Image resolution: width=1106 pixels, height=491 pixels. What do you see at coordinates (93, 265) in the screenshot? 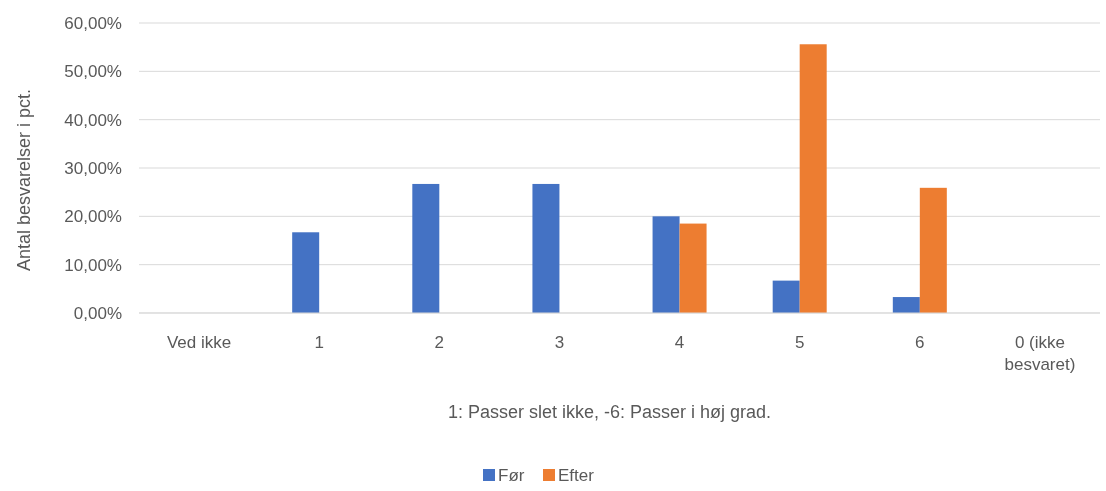
I see `y-tick-label: 10,00%` at bounding box center [93, 265].